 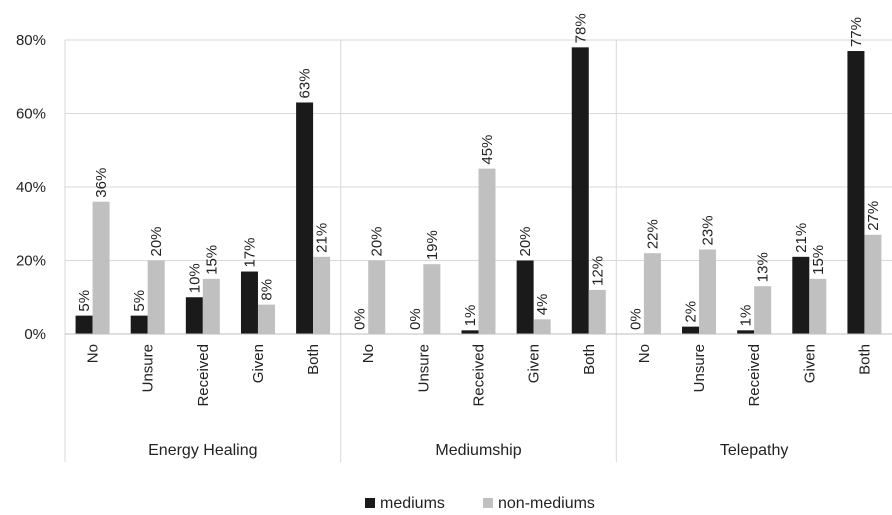 I want to click on y-tick-label: 40%, so click(x=31, y=187).